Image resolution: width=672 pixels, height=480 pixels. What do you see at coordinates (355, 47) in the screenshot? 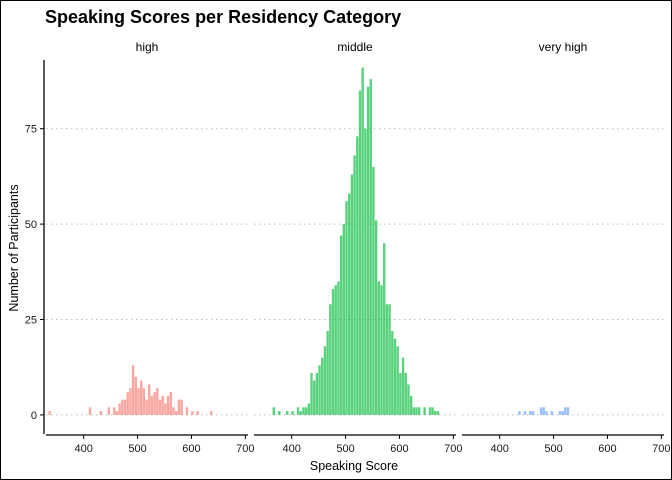
I see `facet-strip-label: middle` at bounding box center [355, 47].